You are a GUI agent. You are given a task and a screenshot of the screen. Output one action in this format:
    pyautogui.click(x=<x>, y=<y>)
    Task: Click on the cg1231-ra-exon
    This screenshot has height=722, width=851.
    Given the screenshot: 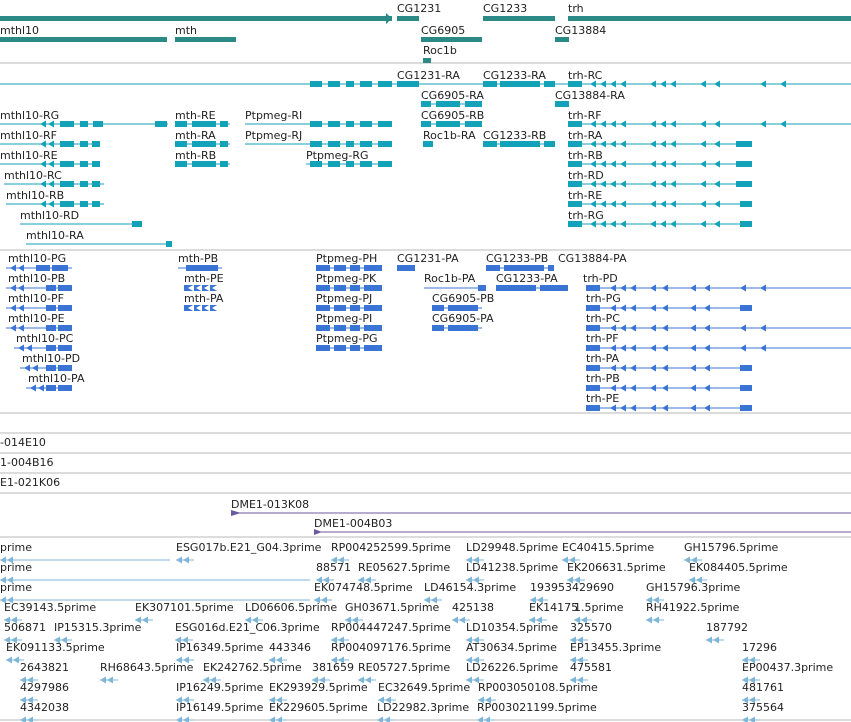 What is the action you would take?
    pyautogui.click(x=408, y=84)
    